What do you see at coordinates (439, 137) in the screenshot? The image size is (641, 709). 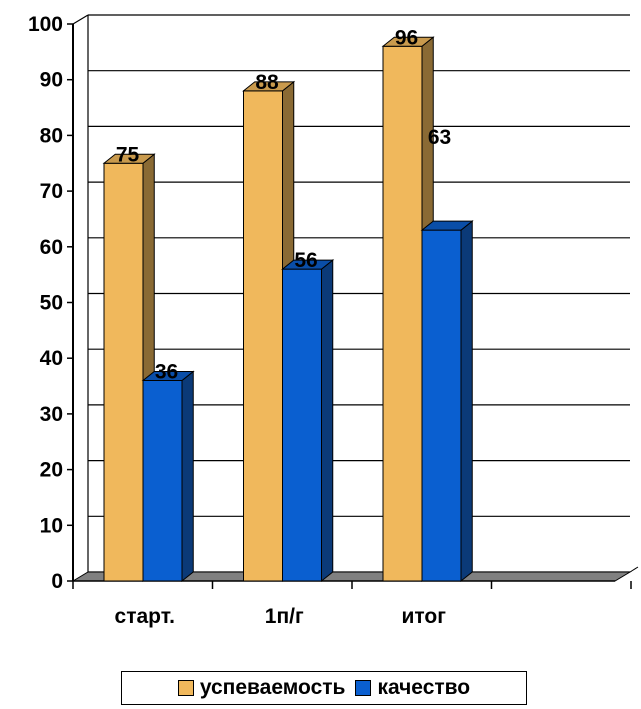 I see `data-label: 63` at bounding box center [439, 137].